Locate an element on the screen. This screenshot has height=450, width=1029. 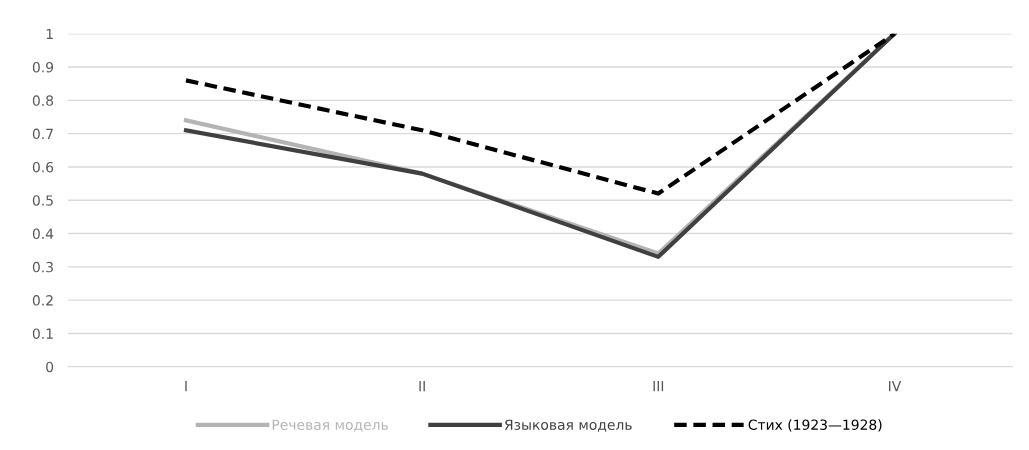
y-tick-label: 1 is located at coordinates (49, 34).